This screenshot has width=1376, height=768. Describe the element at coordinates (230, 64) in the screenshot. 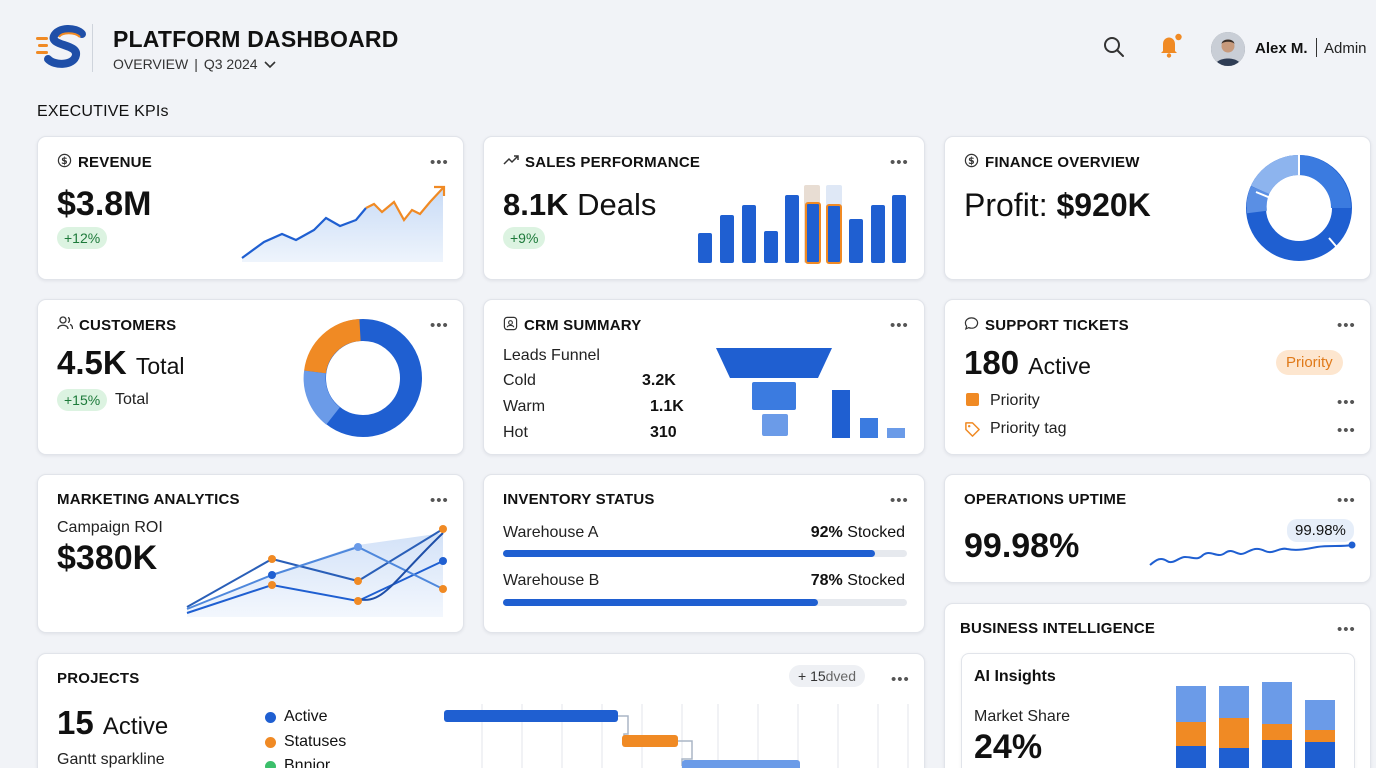

I see `period-label: Q3 2024` at that location.